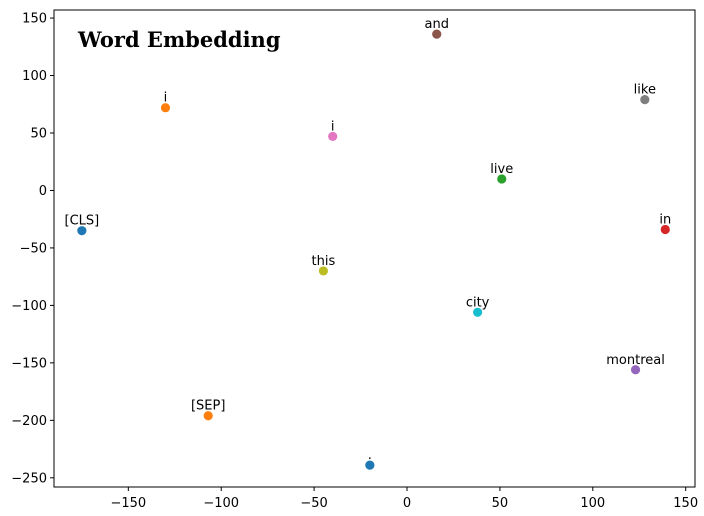 Image resolution: width=704 pixels, height=516 pixels. I want to click on x-tick-label: 0, so click(407, 503).